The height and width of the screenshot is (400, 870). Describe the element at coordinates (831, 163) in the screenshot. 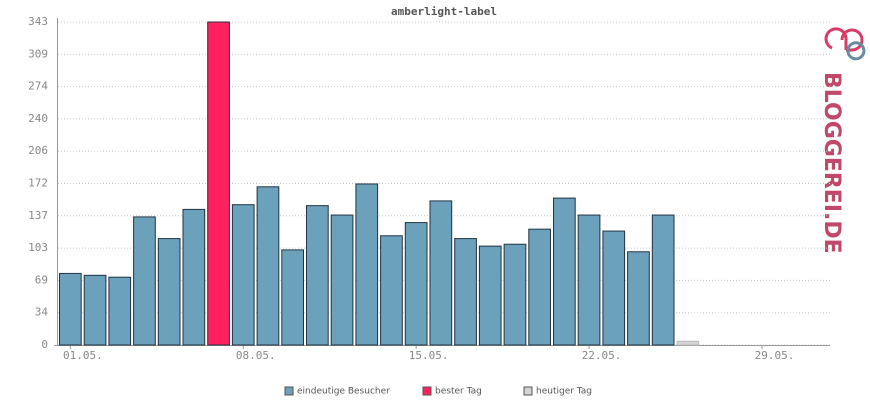

I see `watermark: BLOGGEREI.DE` at that location.